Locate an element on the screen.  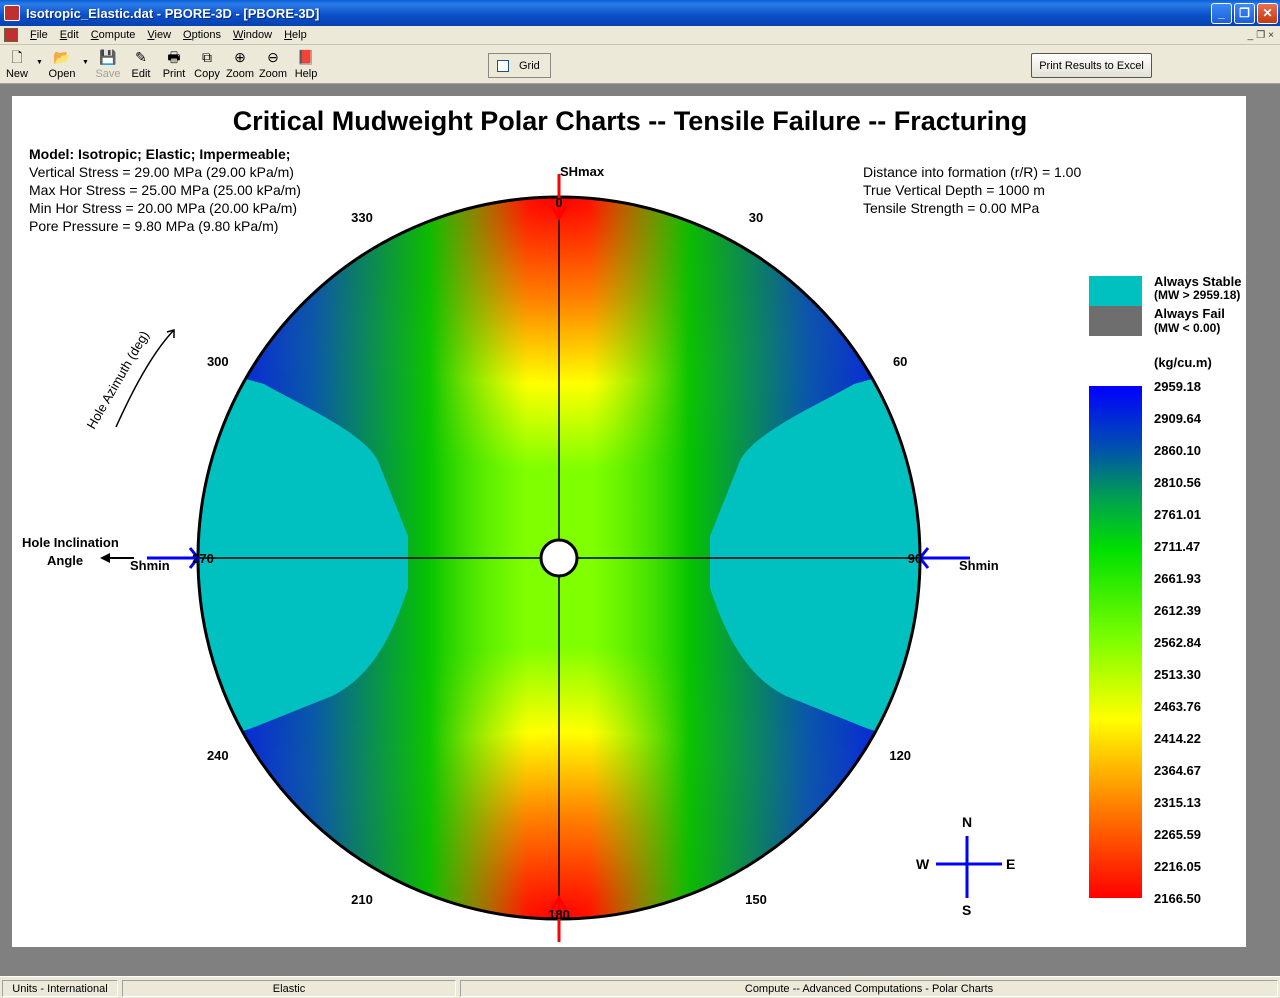
colorbar-tick-label: 2166.50 is located at coordinates (1177, 898).